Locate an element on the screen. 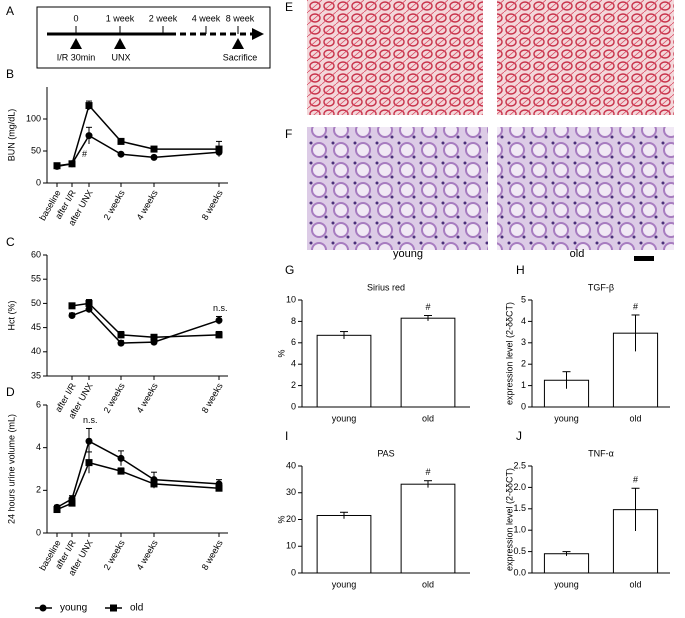 The height and width of the screenshot is (618, 685). event-label: I/R 30min is located at coordinates (76, 57).